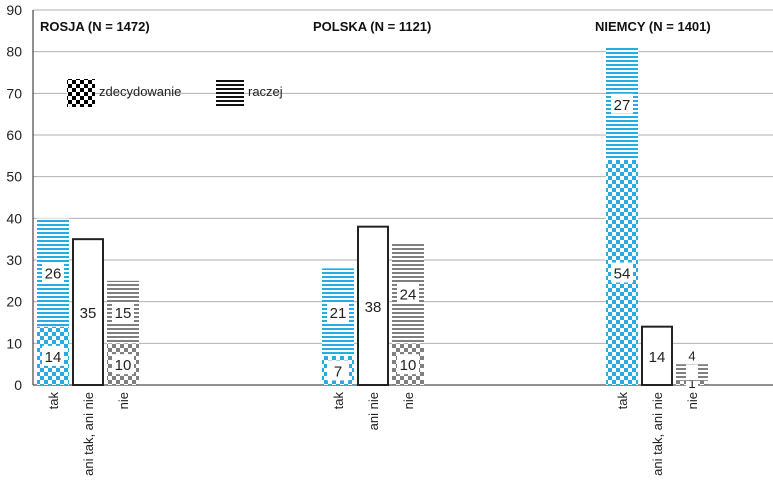  I want to click on y-tick-label: 0, so click(18, 385).